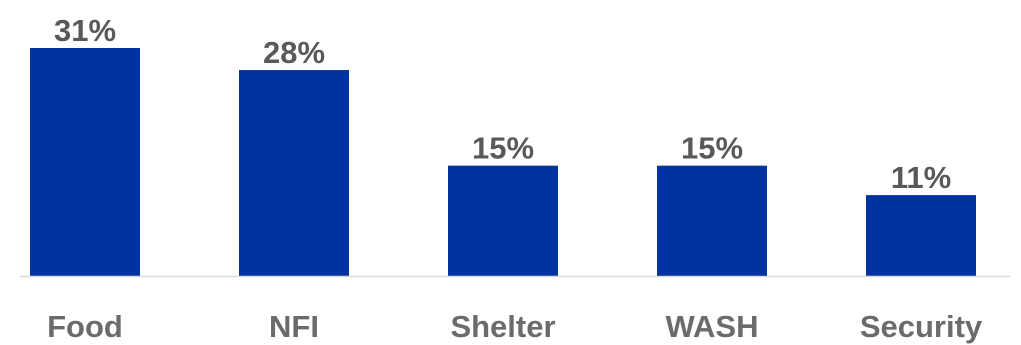 The height and width of the screenshot is (345, 1021). Describe the element at coordinates (503, 220) in the screenshot. I see `bar-shelter` at that location.